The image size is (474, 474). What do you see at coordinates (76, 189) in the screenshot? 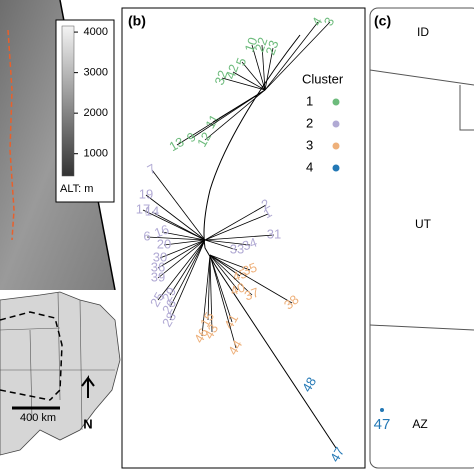
I see `colorbar-unit: ALT: m` at bounding box center [76, 189].